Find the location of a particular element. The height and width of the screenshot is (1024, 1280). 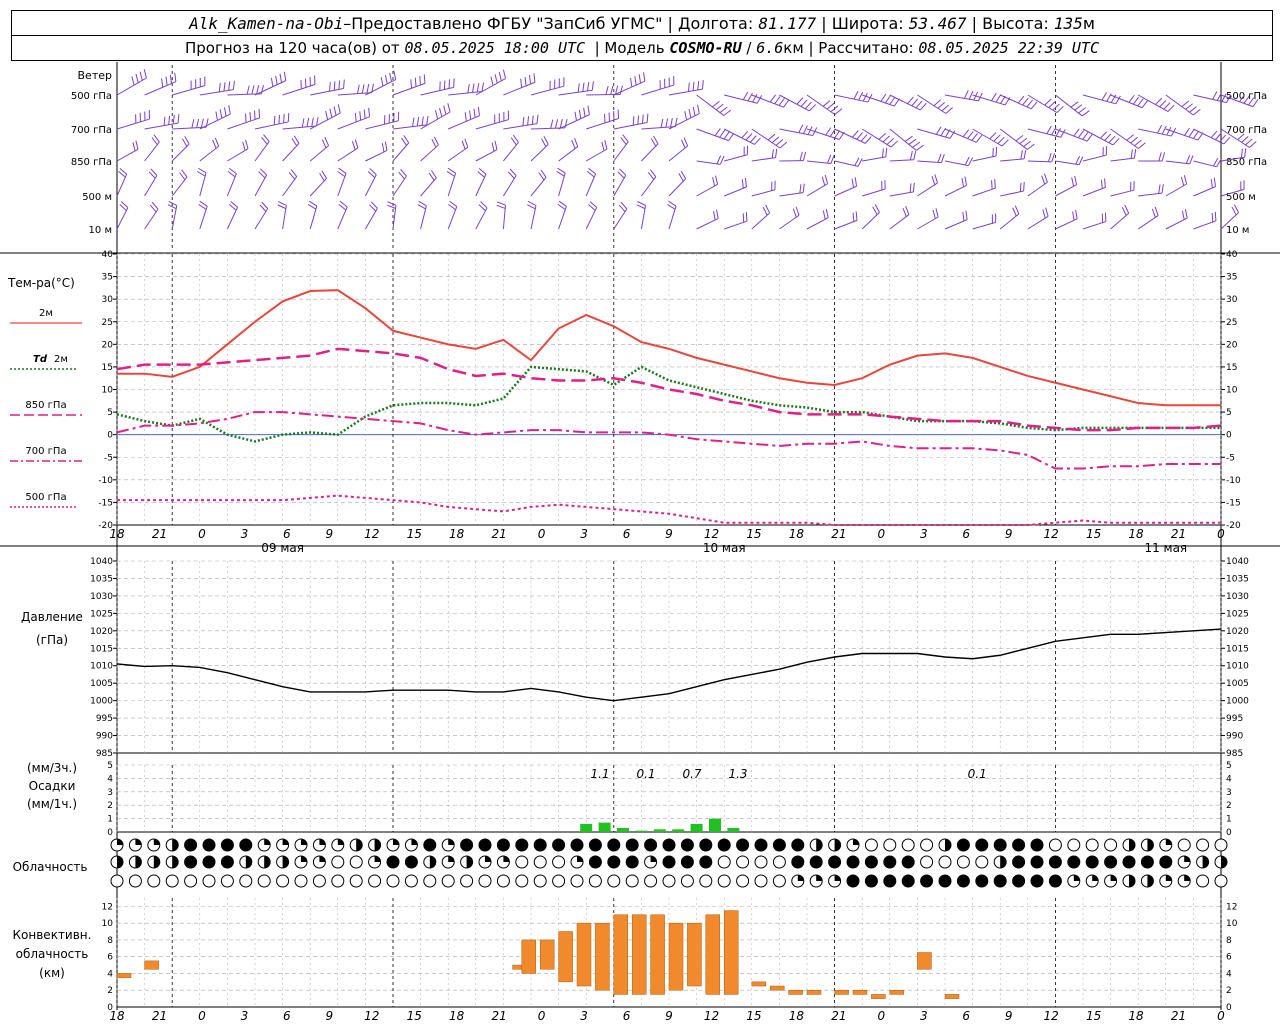

temp-tick-label-right: -15 is located at coordinates (1233, 503).